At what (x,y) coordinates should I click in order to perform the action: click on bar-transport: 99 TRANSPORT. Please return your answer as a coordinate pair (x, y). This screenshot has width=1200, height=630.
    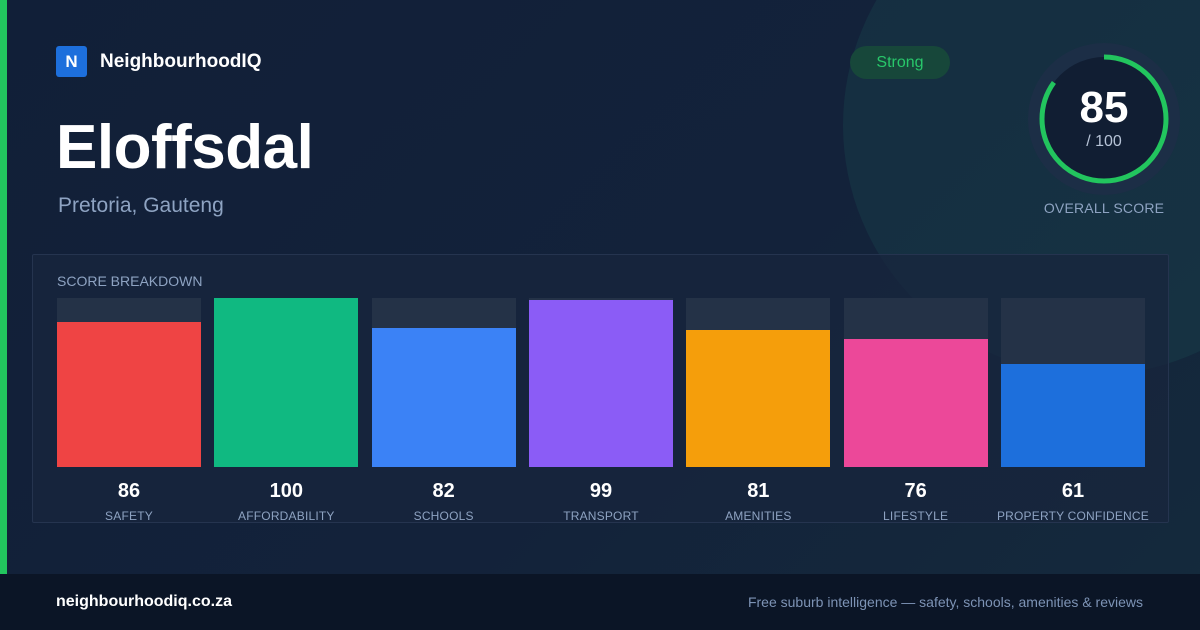
    Looking at the image, I should click on (600, 411).